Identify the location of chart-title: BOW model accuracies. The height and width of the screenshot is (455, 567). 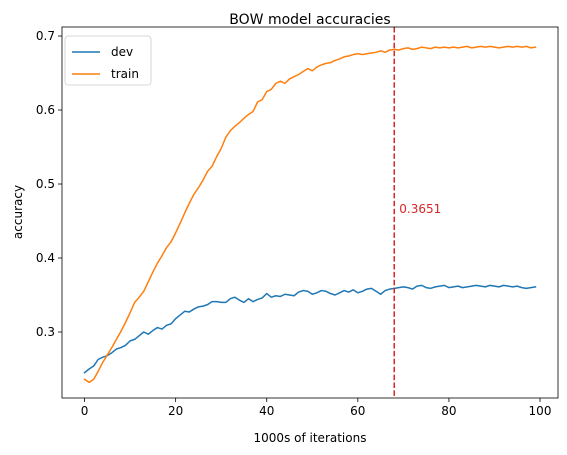
(309, 20).